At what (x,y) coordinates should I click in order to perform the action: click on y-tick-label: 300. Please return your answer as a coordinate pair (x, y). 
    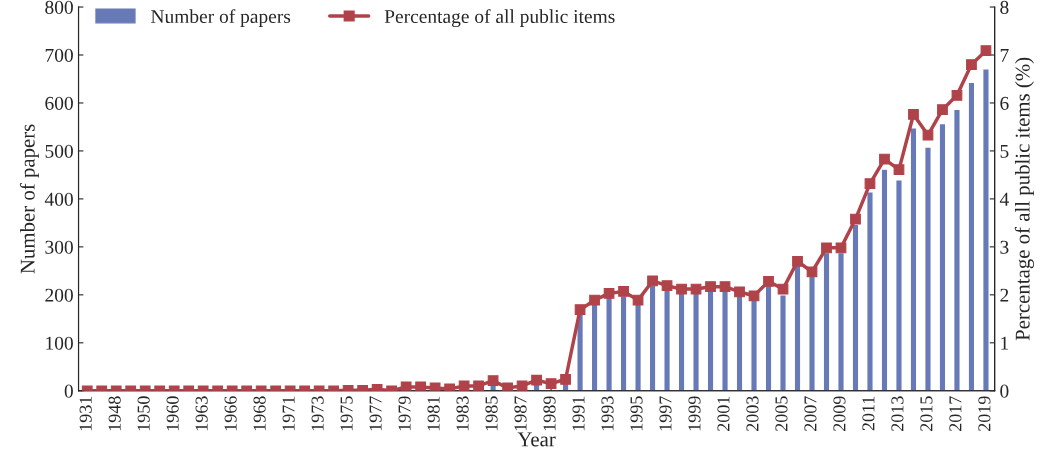
    Looking at the image, I should click on (59, 247).